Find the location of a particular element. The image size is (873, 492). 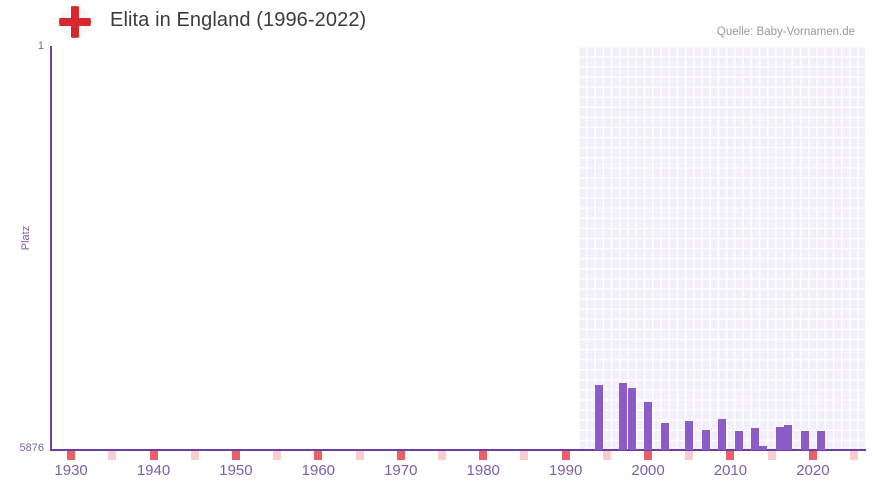

bar-2011 is located at coordinates (738, 440).